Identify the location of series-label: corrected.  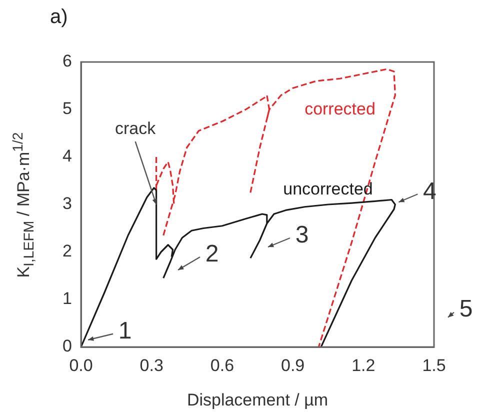
(340, 109).